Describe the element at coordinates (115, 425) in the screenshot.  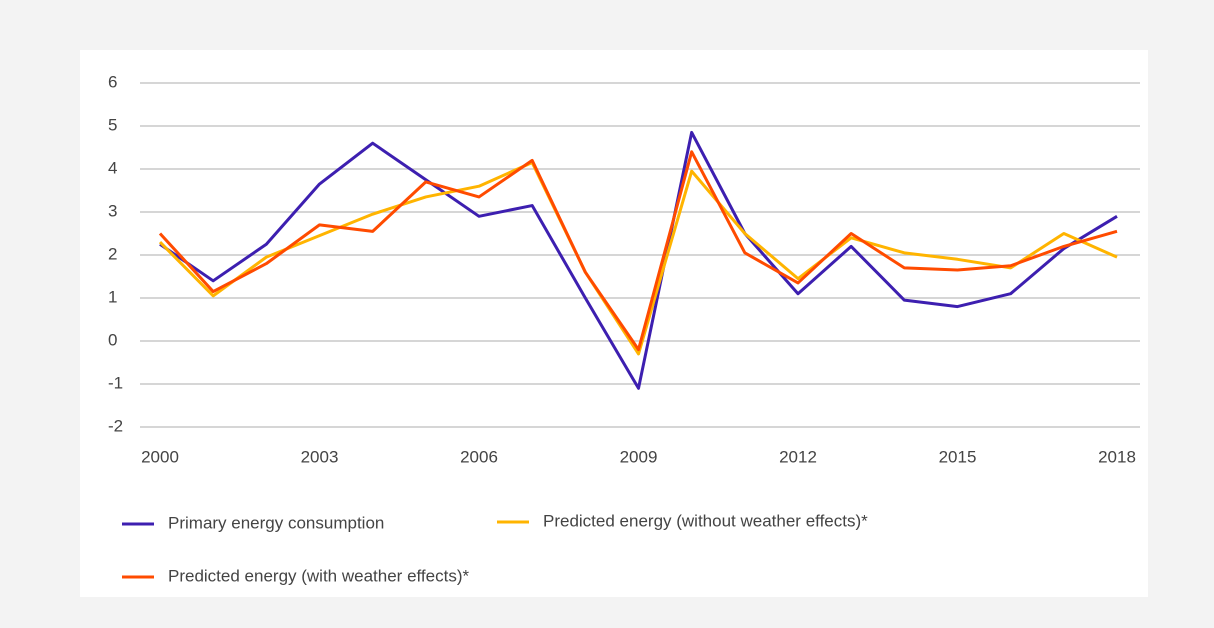
I see `y-tick-label: -2` at that location.